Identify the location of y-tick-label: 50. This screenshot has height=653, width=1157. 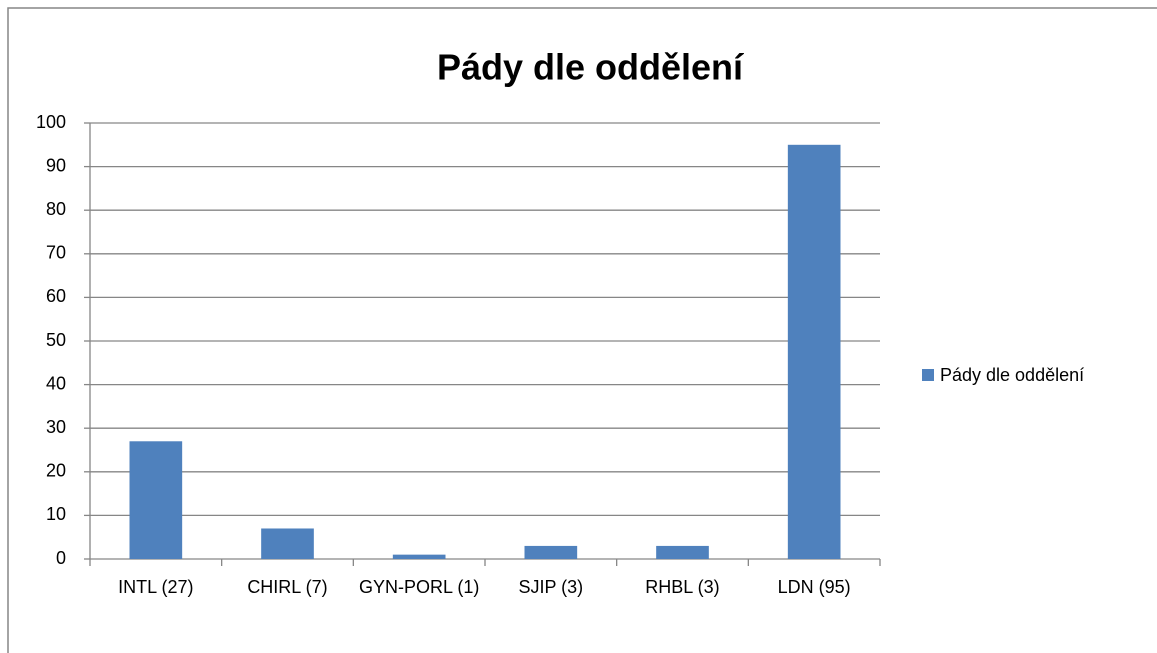
(56, 340).